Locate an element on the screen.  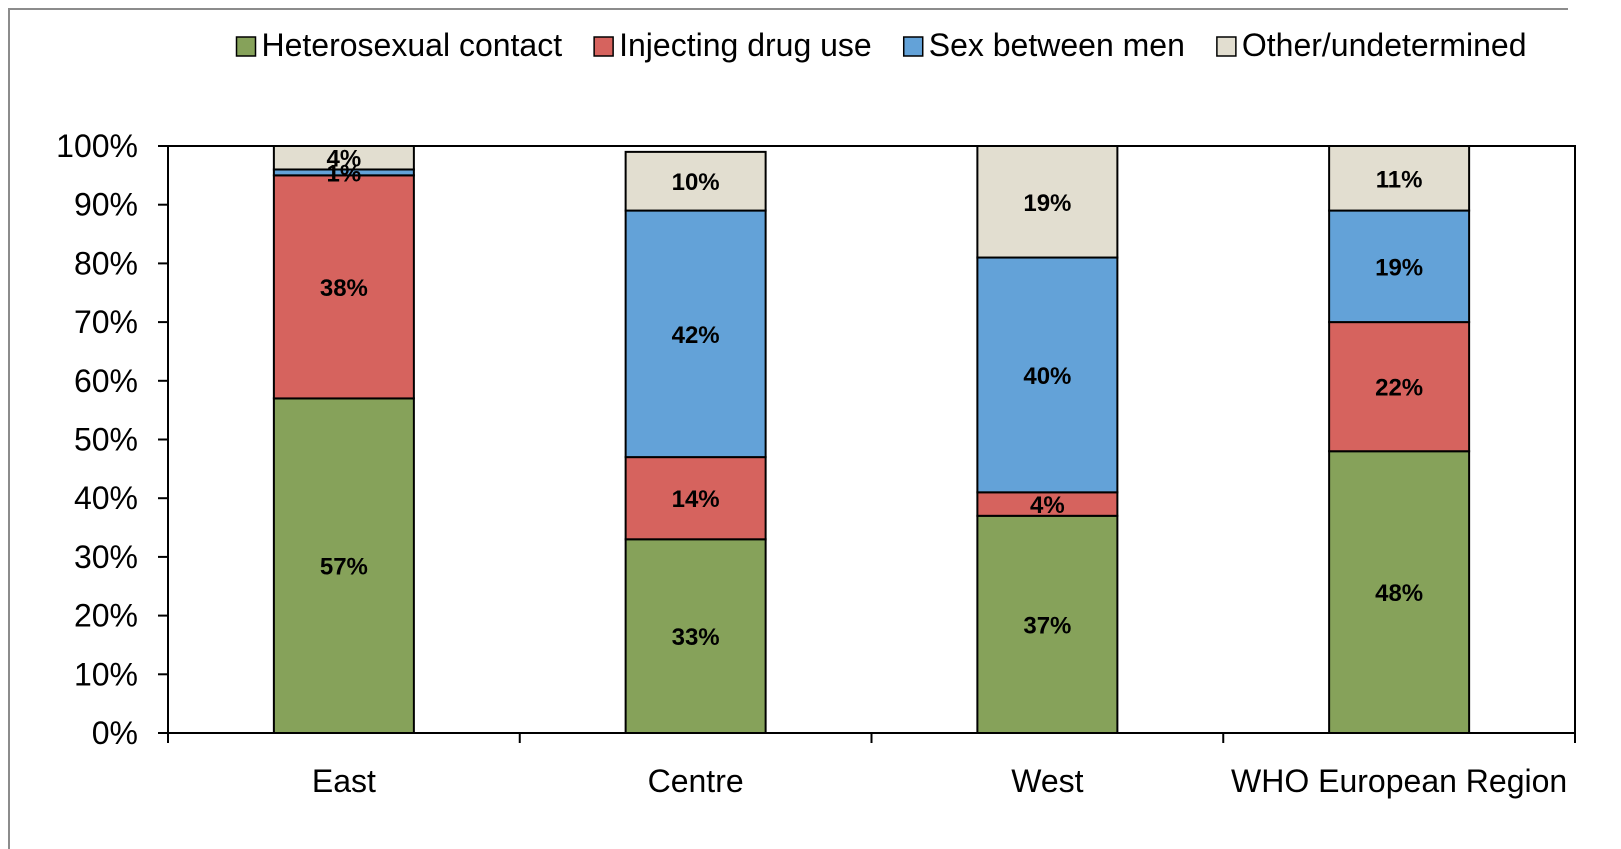
legend-label: Injecting drug use is located at coordinates (745, 45).